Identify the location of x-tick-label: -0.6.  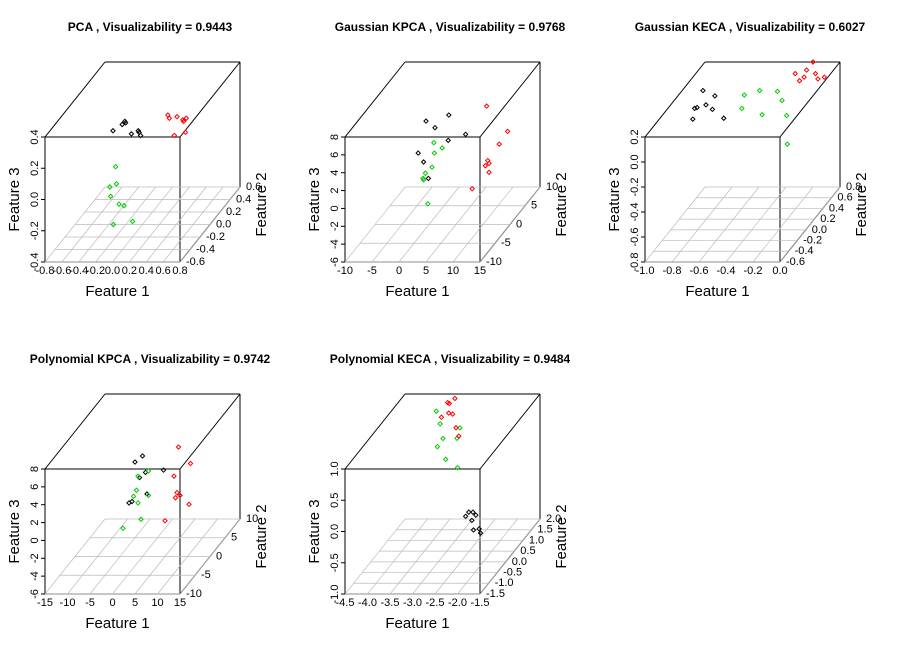
(61, 271).